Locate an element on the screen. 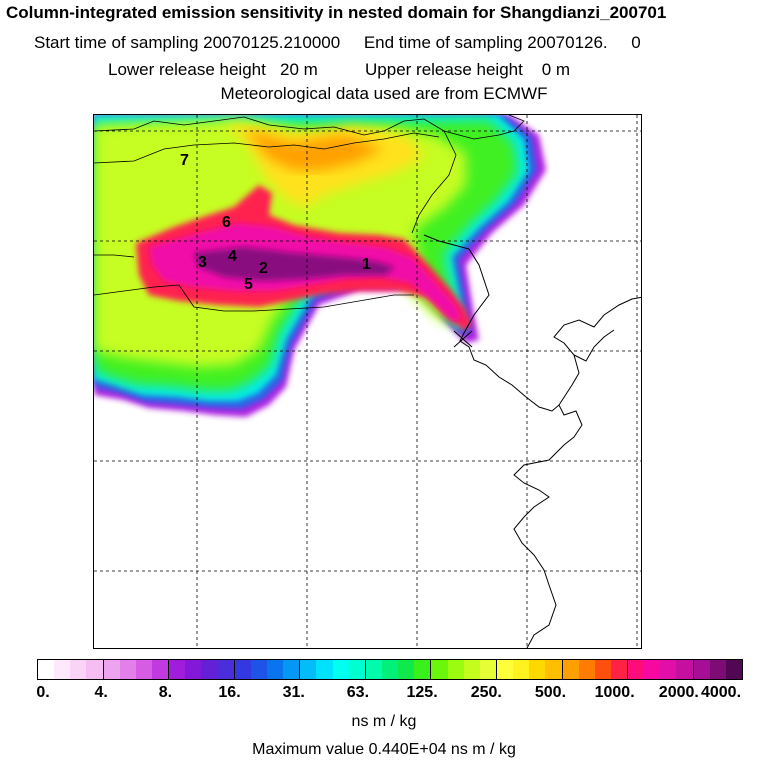 This screenshot has height=768, width=768. color-scale-tick-label: 31. is located at coordinates (293, 692).